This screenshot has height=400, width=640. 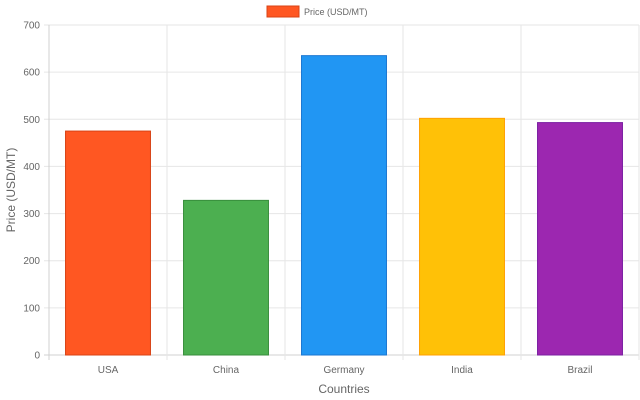 What do you see at coordinates (31, 214) in the screenshot?
I see `y-tick-label: 300` at bounding box center [31, 214].